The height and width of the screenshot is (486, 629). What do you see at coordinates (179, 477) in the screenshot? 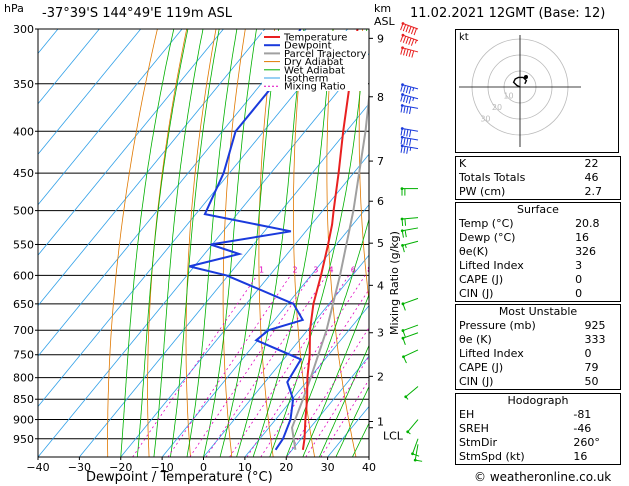
I see `x-axis-label: Dewpoint / Temperature (°C)` at bounding box center [179, 477].